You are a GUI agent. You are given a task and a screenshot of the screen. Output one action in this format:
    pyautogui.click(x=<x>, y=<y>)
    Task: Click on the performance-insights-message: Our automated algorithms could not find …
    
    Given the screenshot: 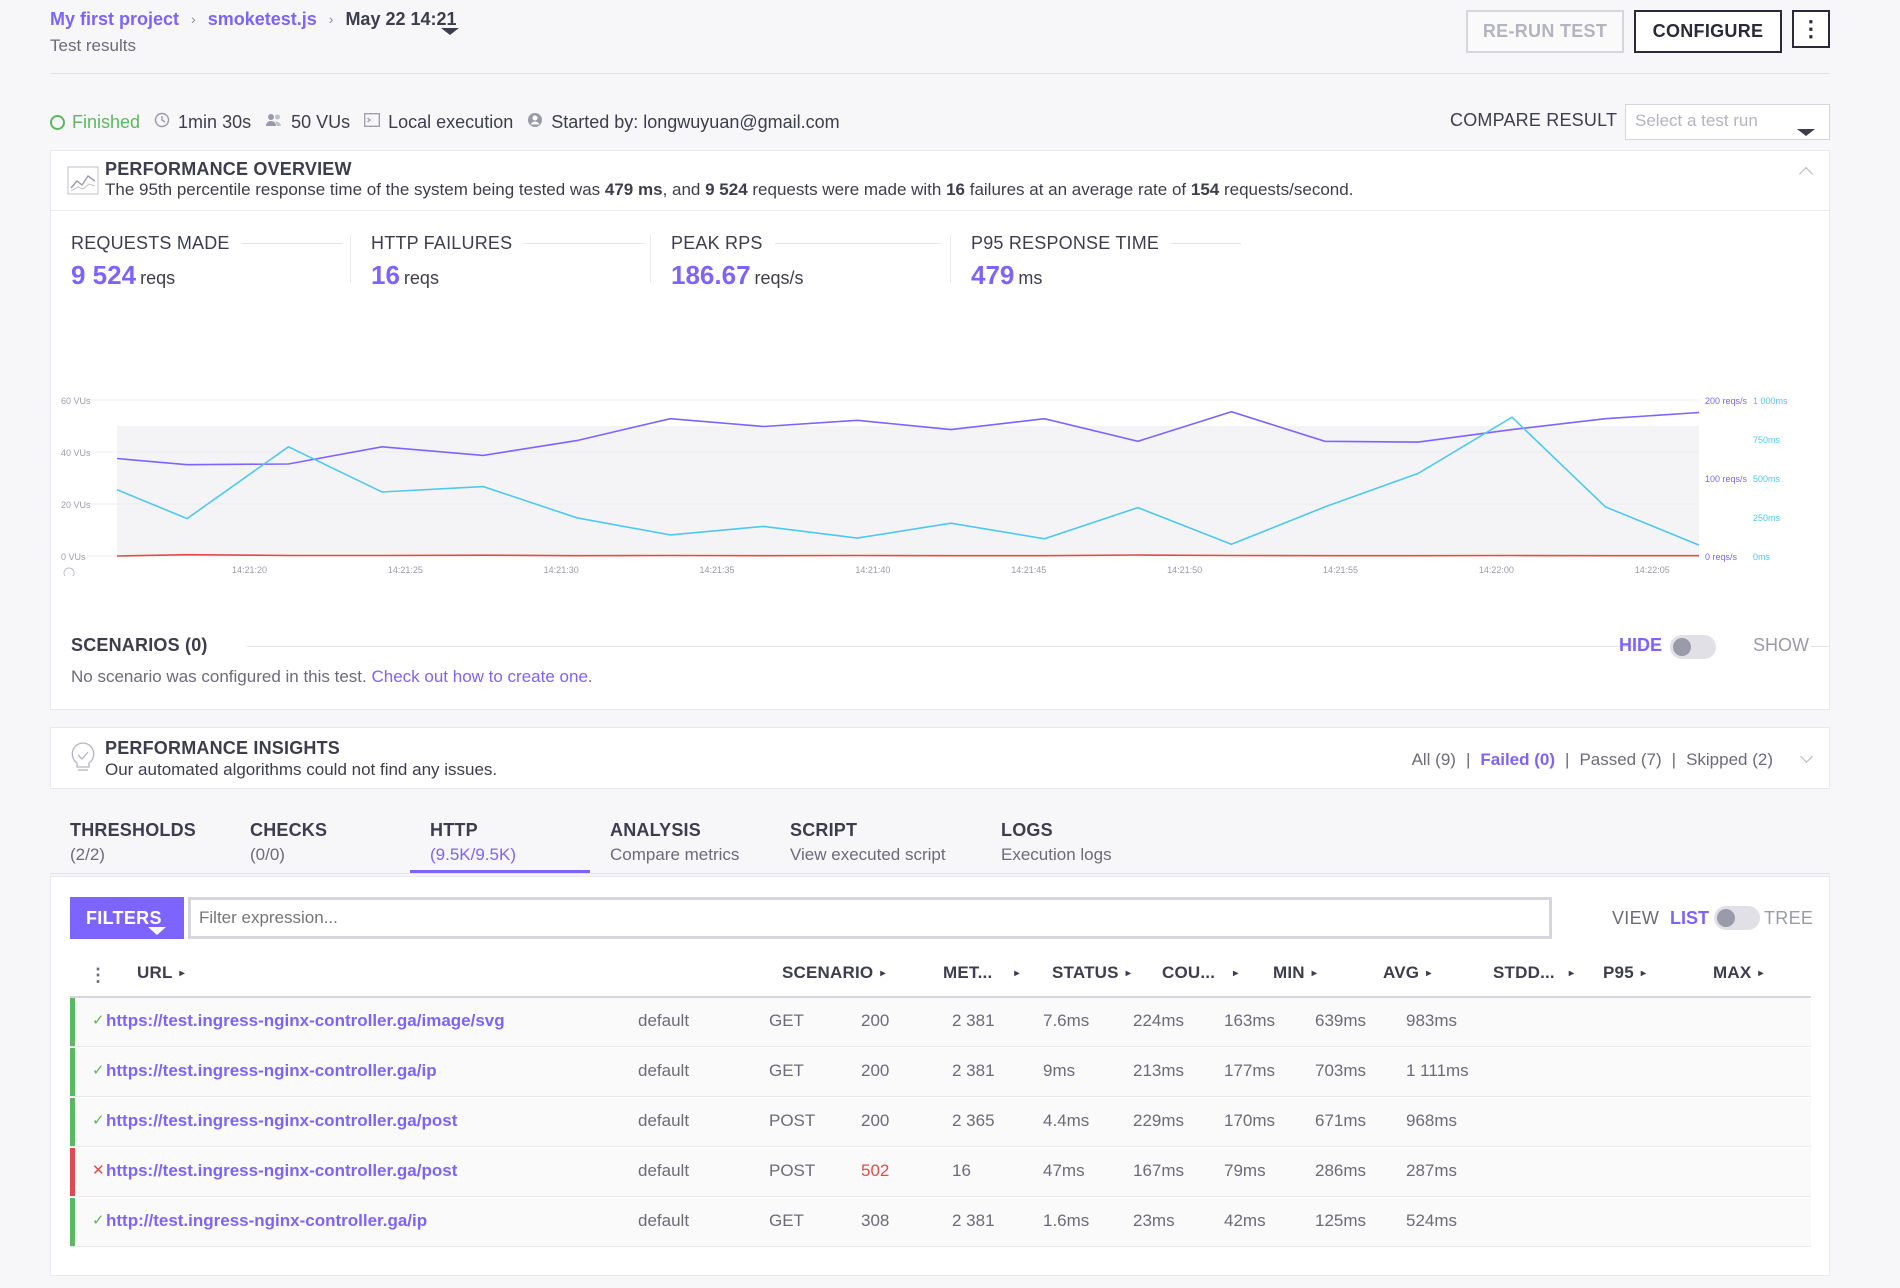 What is the action you would take?
    pyautogui.click(x=301, y=769)
    